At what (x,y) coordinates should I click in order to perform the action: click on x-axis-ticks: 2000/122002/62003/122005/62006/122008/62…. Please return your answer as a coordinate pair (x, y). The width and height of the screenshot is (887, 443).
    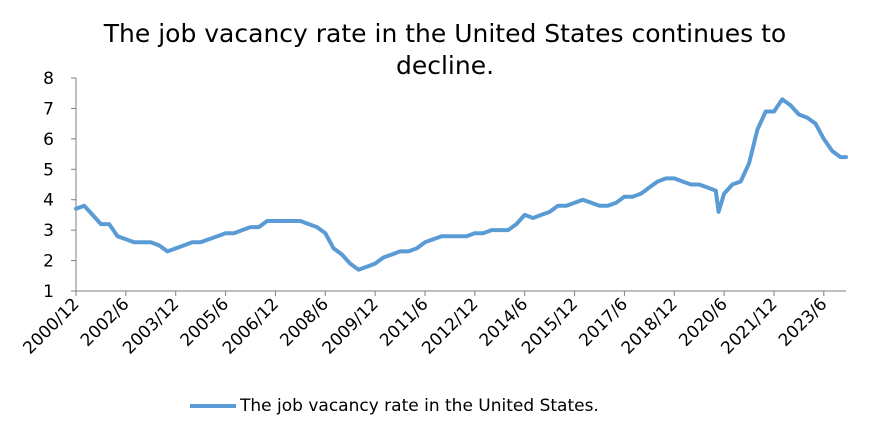
    Looking at the image, I should click on (425, 324).